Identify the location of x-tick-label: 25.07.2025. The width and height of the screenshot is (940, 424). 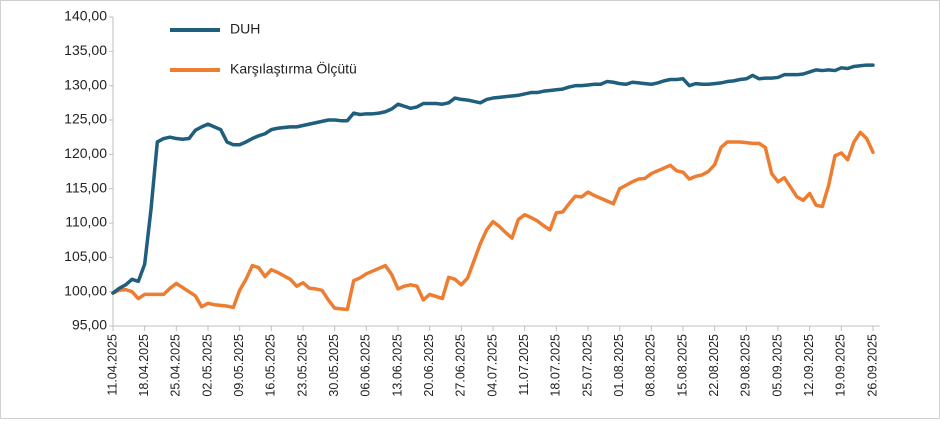
(587, 365).